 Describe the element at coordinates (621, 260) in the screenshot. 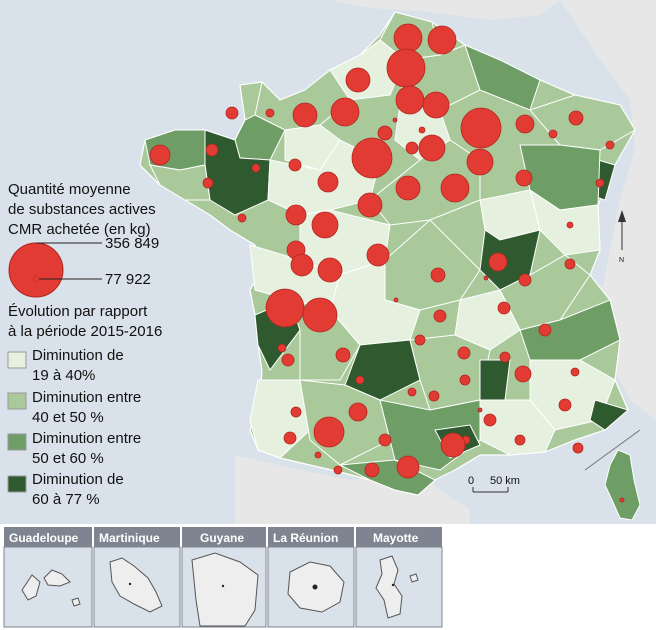

I see `svg-text: N` at that location.